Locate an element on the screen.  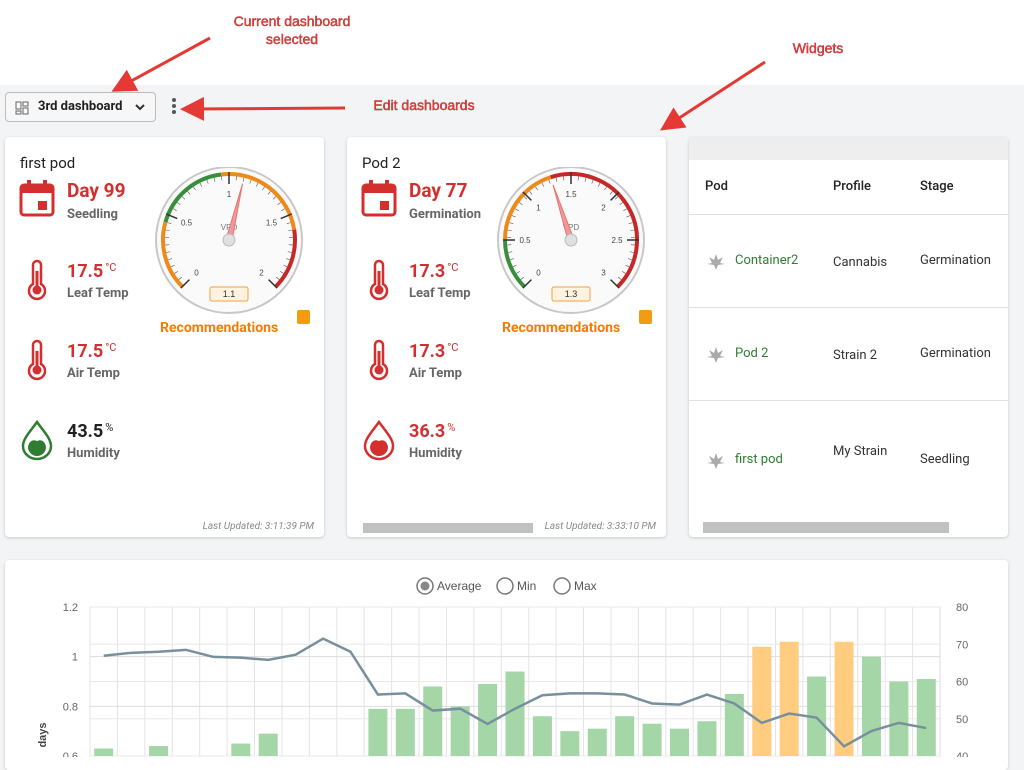
plant-icon is located at coordinates (716, 461).